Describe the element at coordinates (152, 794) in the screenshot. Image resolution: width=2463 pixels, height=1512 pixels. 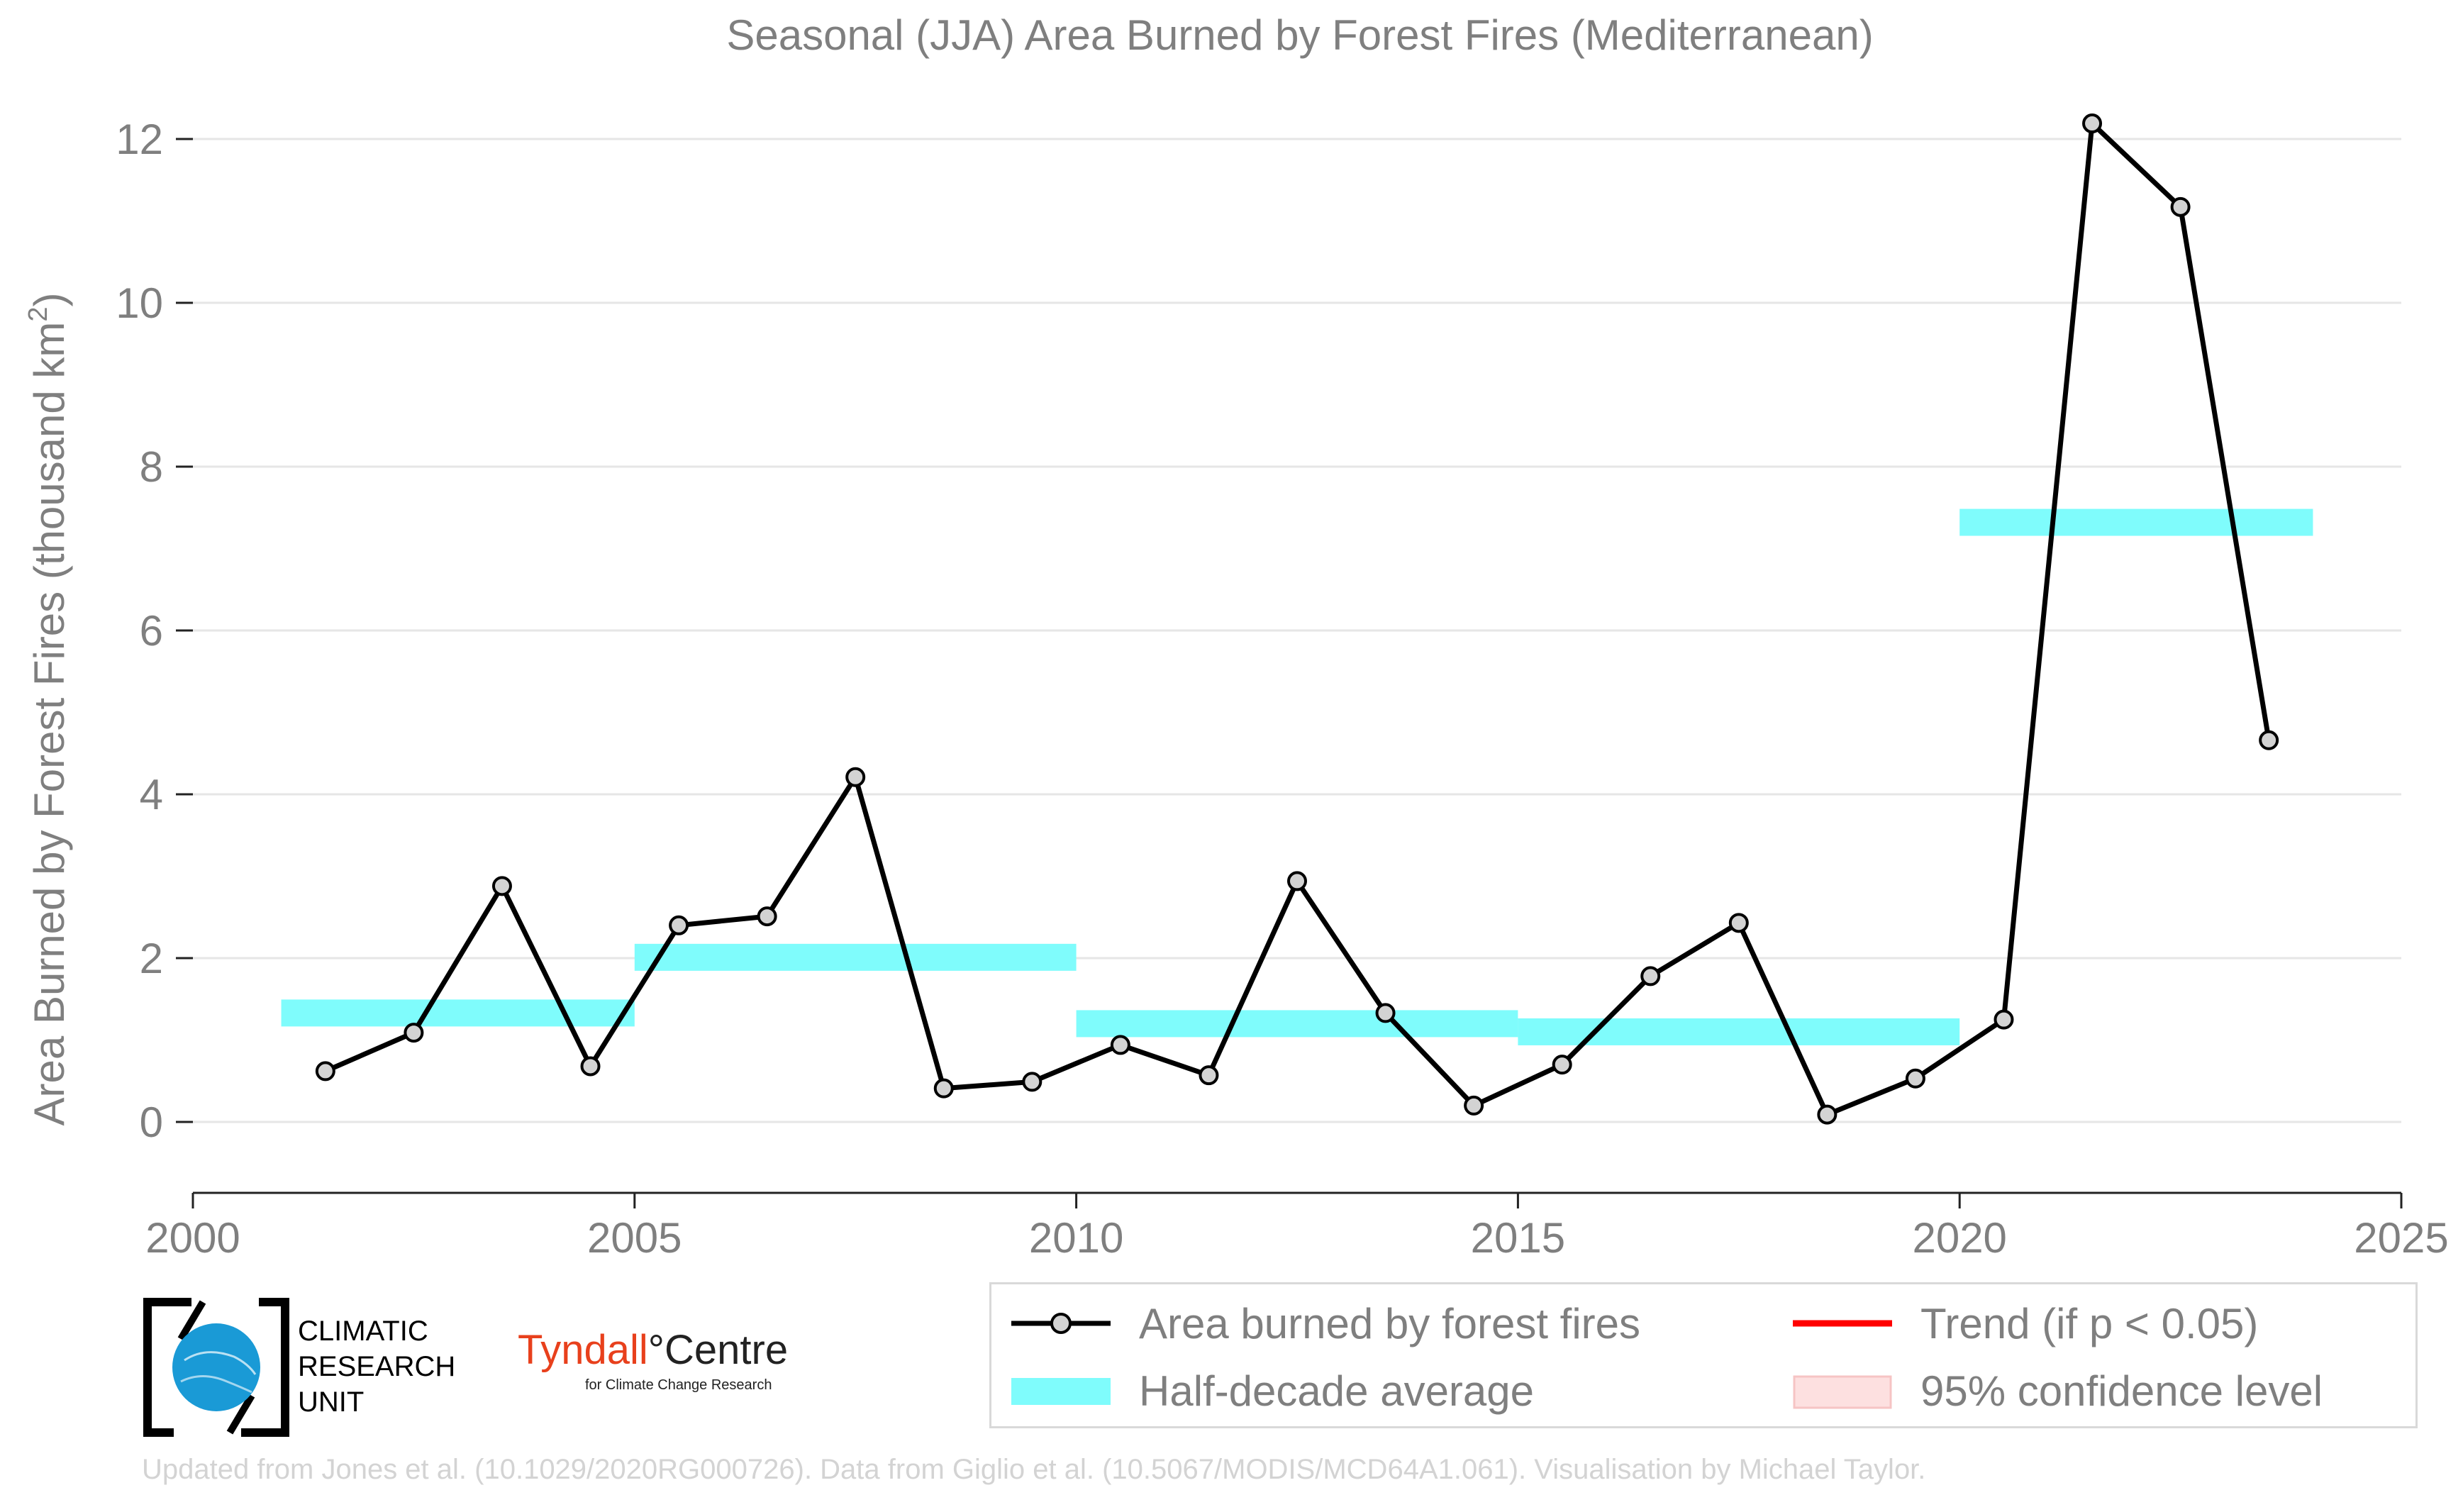
I see `y-tick-label: 4` at that location.